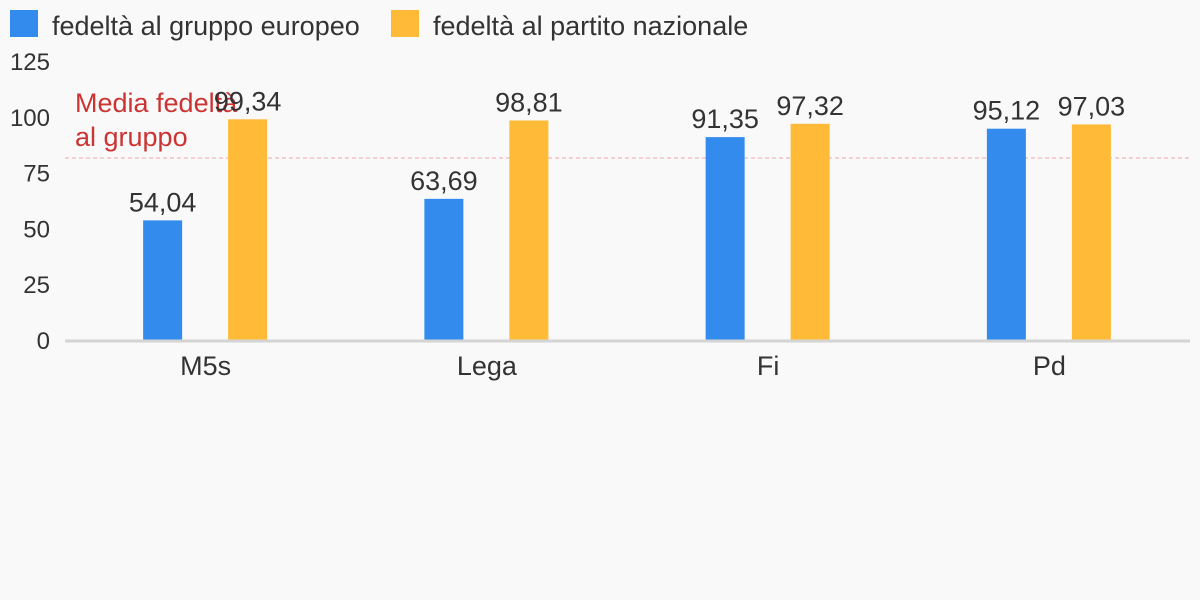  What do you see at coordinates (36, 174) in the screenshot?
I see `y-tick-label: 75` at bounding box center [36, 174].